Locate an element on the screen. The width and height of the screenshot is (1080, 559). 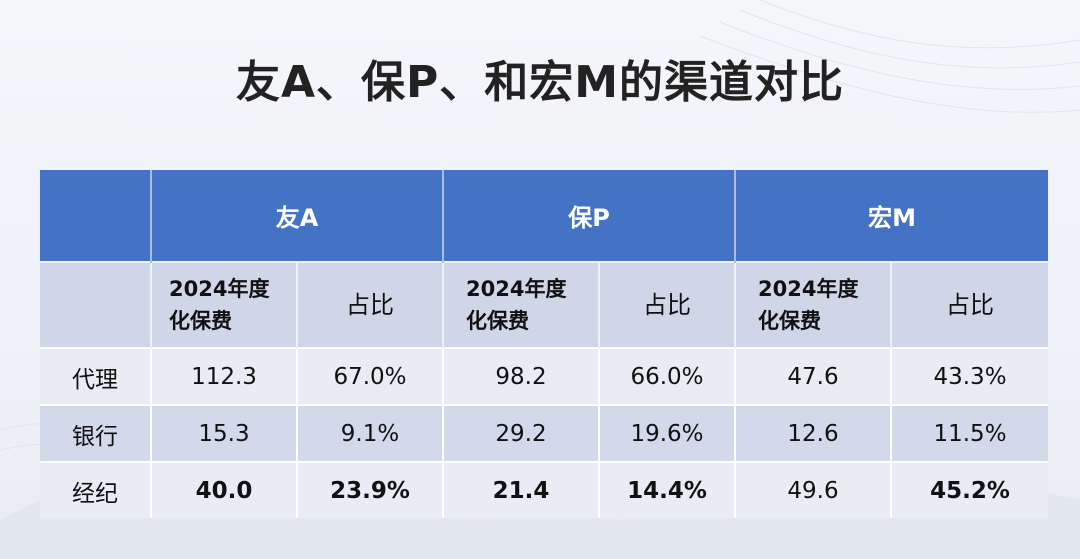
cell-baop-premium: 29.2 is located at coordinates (522, 433).